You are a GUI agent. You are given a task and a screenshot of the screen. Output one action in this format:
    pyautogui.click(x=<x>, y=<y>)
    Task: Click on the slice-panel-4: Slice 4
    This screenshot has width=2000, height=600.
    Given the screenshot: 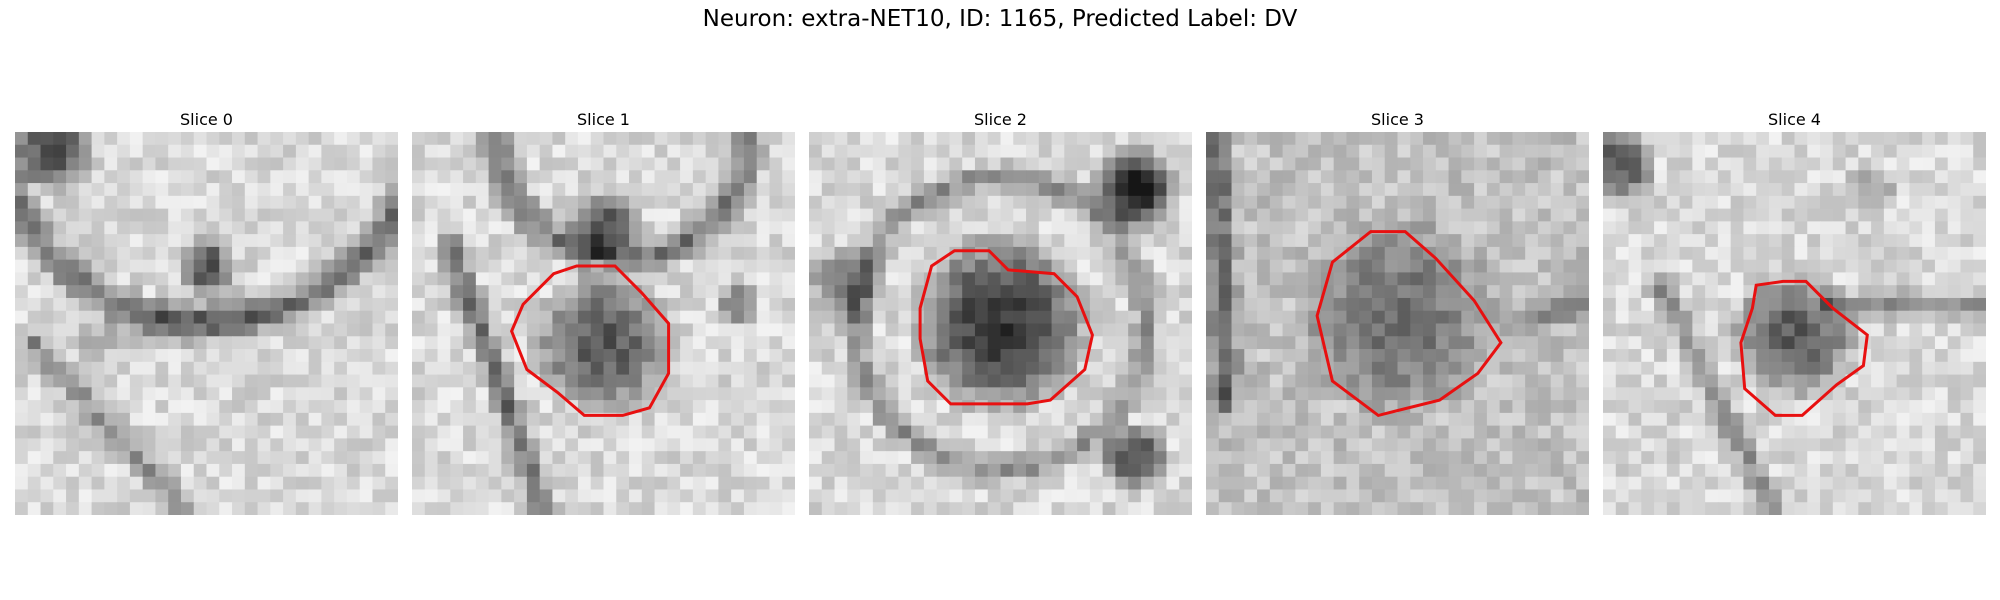 What is the action you would take?
    pyautogui.click(x=1794, y=311)
    